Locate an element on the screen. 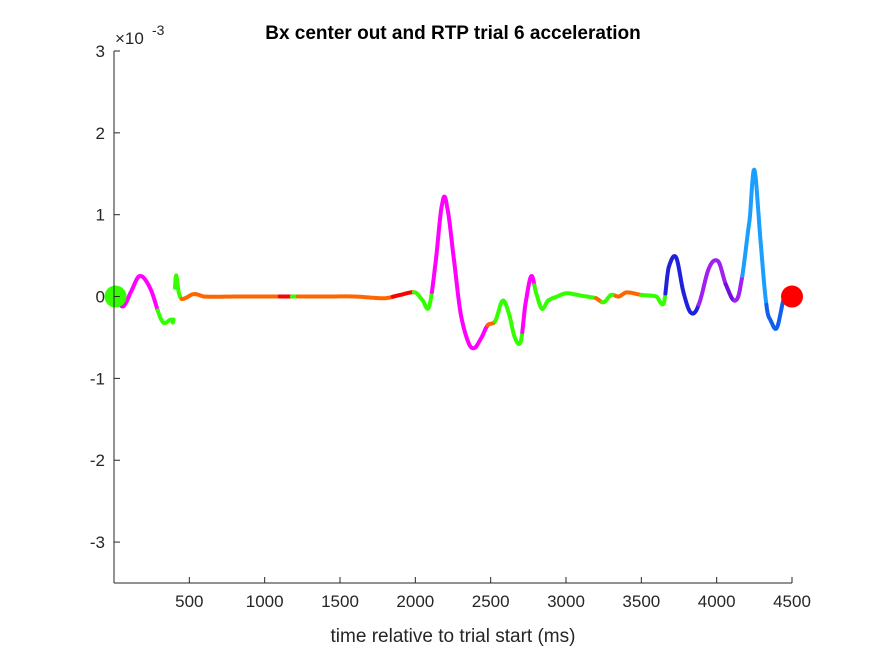 Image resolution: width=875 pixels, height=656 pixels. y-exponent-power: -3 is located at coordinates (158, 30).